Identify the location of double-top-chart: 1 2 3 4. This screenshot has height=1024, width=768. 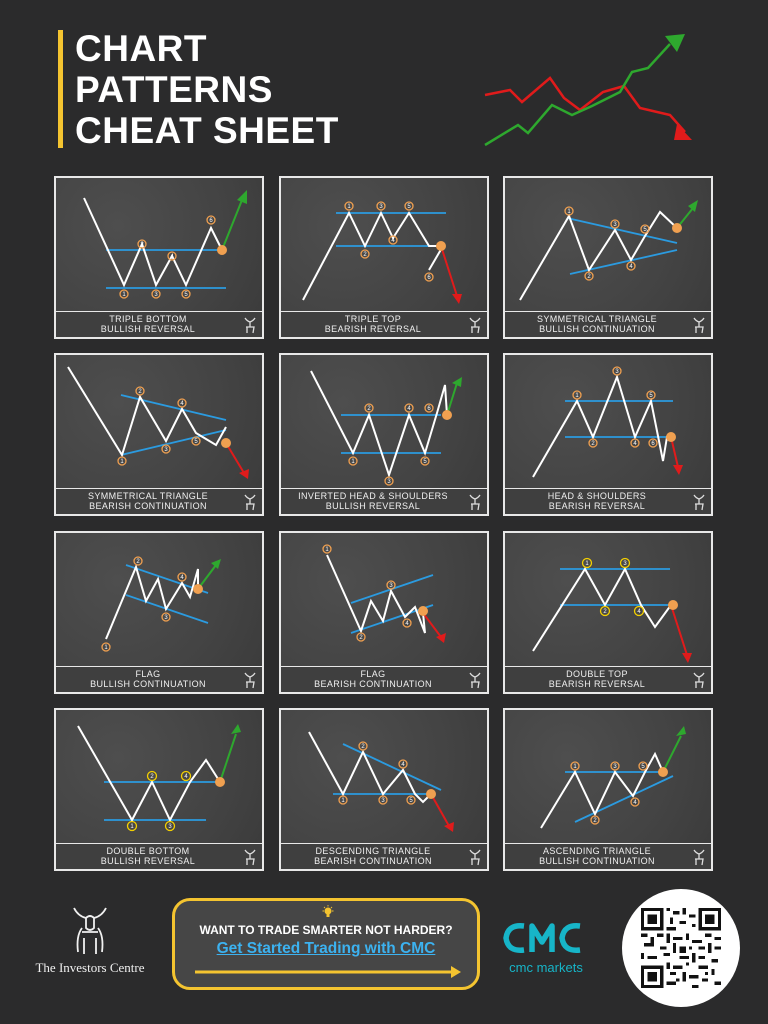
(612, 610).